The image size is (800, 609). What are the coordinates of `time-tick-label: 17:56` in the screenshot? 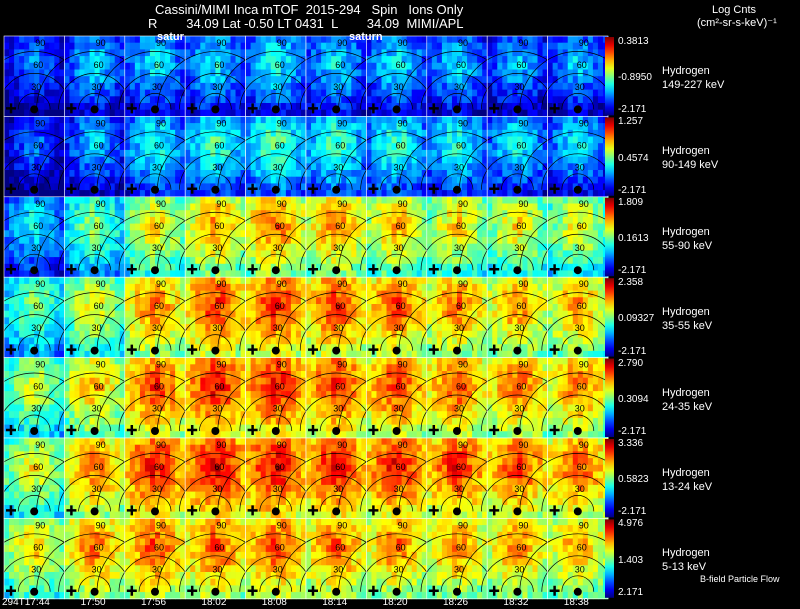 It's located at (154, 602).